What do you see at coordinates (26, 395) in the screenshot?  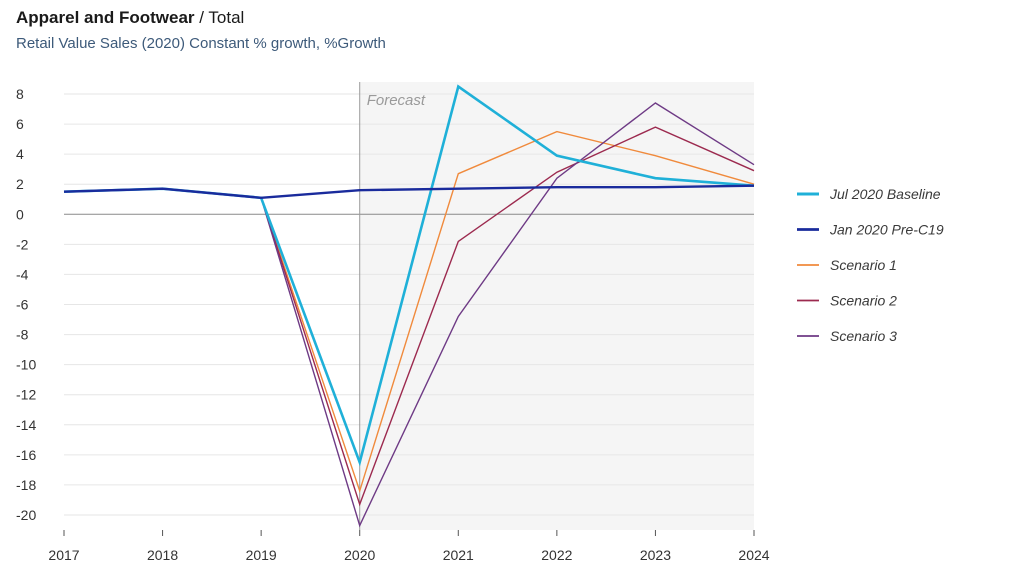 I see `y-tick-label: -12` at bounding box center [26, 395].